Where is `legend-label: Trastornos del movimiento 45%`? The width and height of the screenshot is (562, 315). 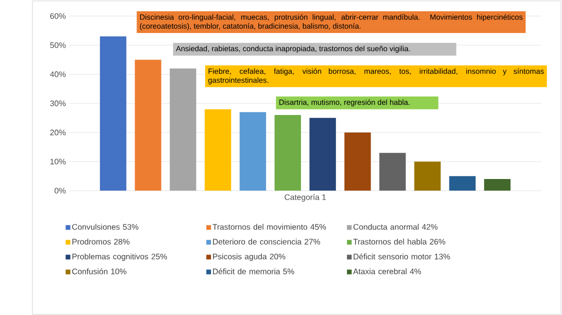
legend-label: Trastornos del movimiento 45% is located at coordinates (269, 227).